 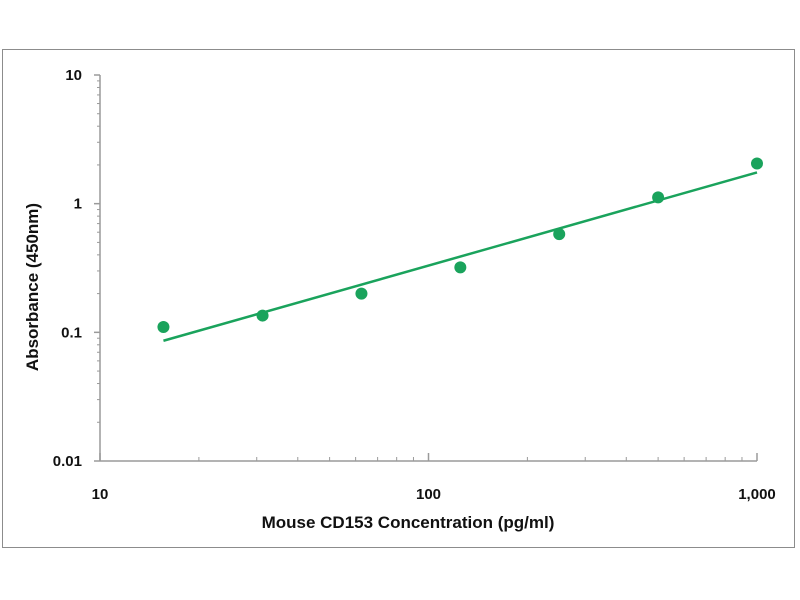 I want to click on y-tick-label: 0.1, so click(x=71, y=332).